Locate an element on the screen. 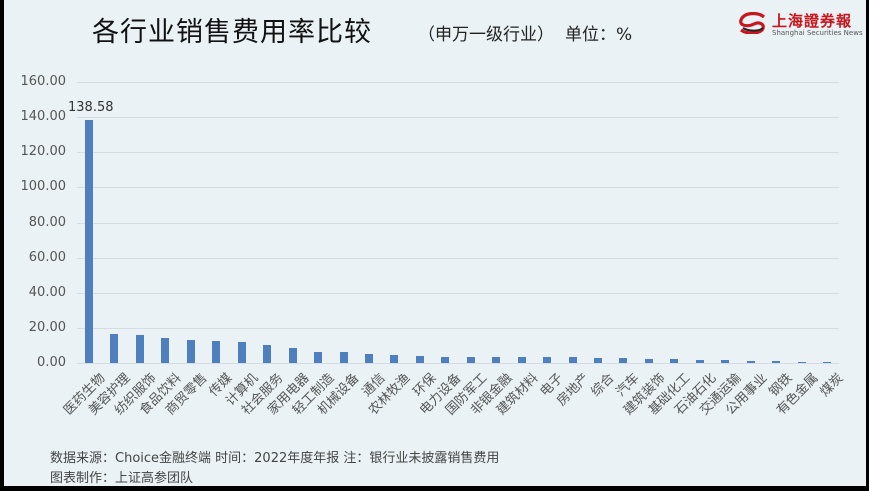 Image resolution: width=869 pixels, height=491 pixels. brand-logo: 上海證券報 Shanghai Securities News is located at coordinates (800, 25).